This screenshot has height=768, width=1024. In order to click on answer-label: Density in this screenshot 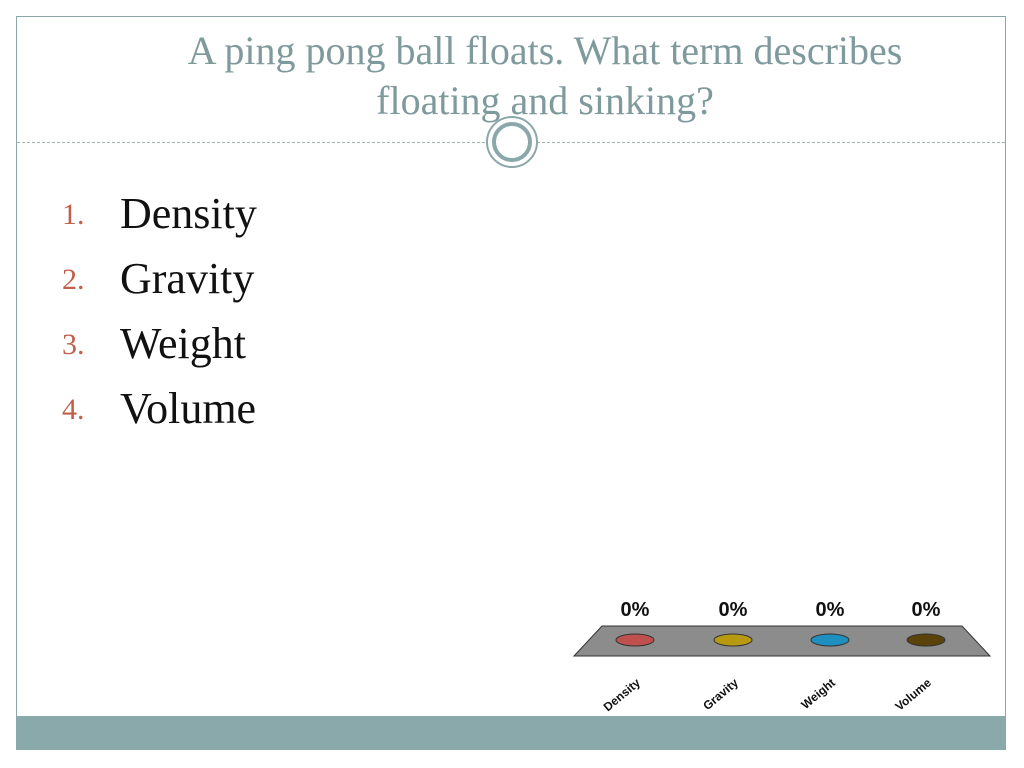, I will do `click(188, 213)`.